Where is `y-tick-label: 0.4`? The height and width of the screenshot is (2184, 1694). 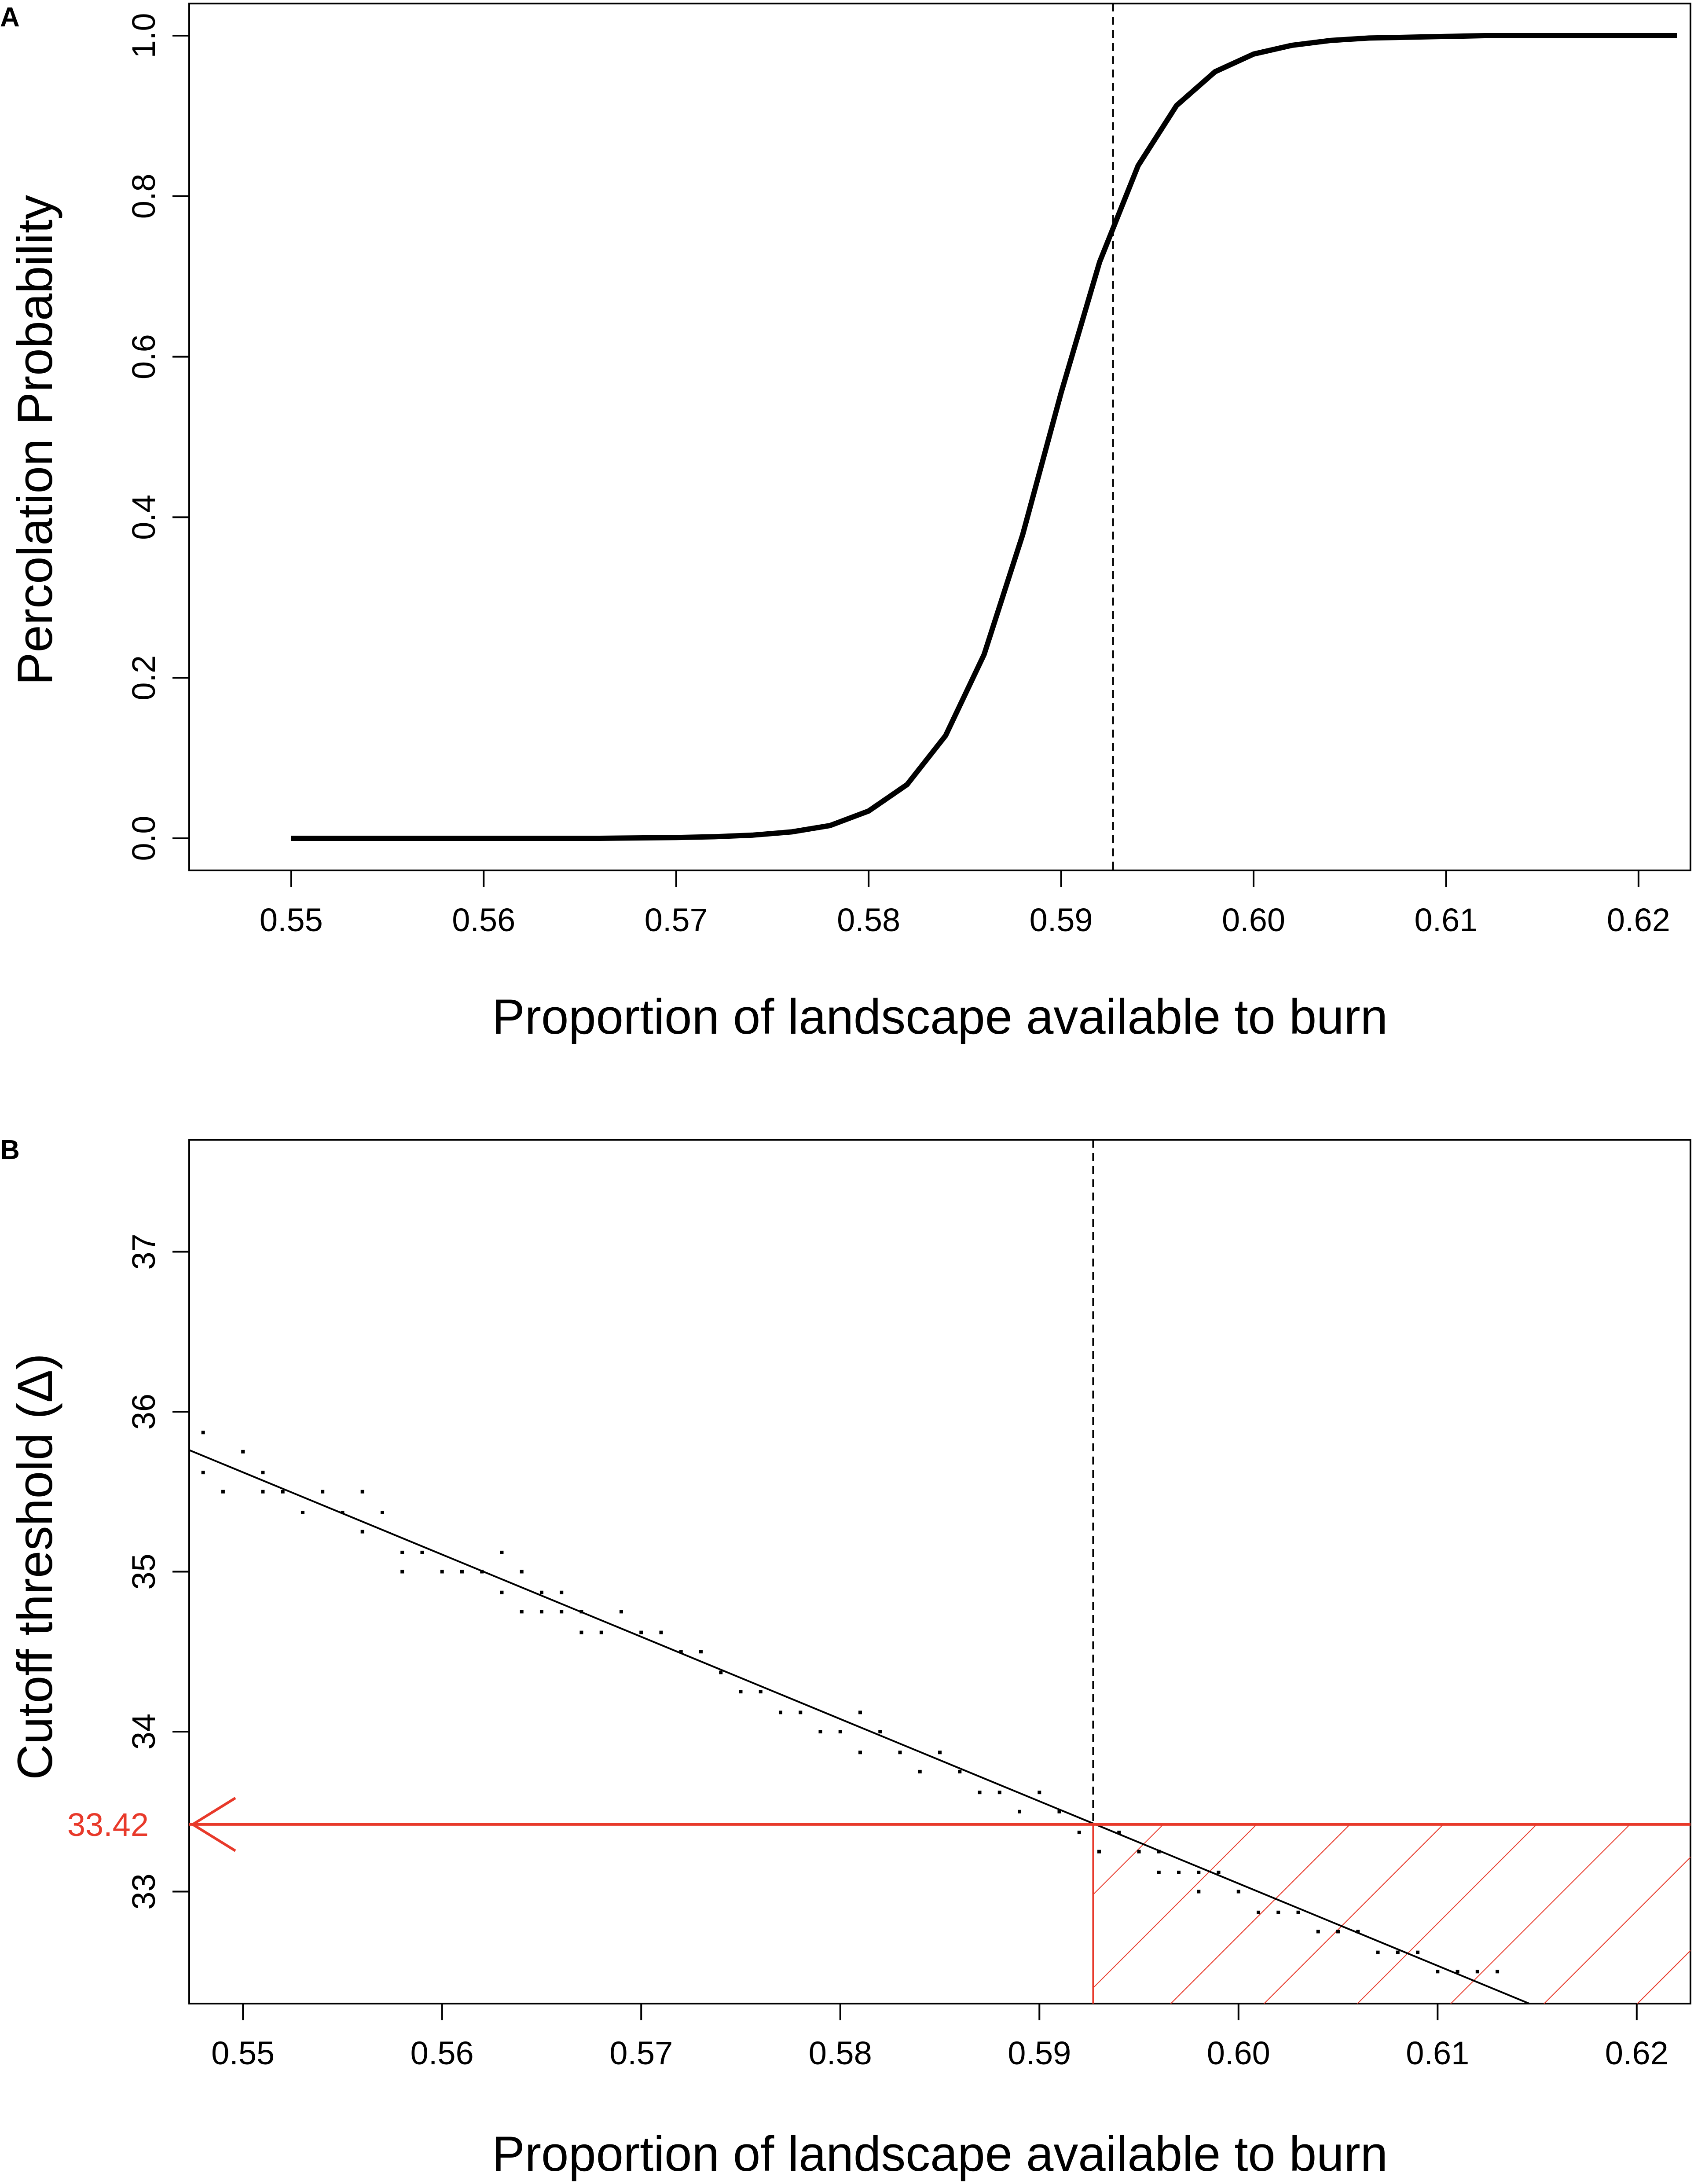 y-tick-label: 0.4 is located at coordinates (144, 517).